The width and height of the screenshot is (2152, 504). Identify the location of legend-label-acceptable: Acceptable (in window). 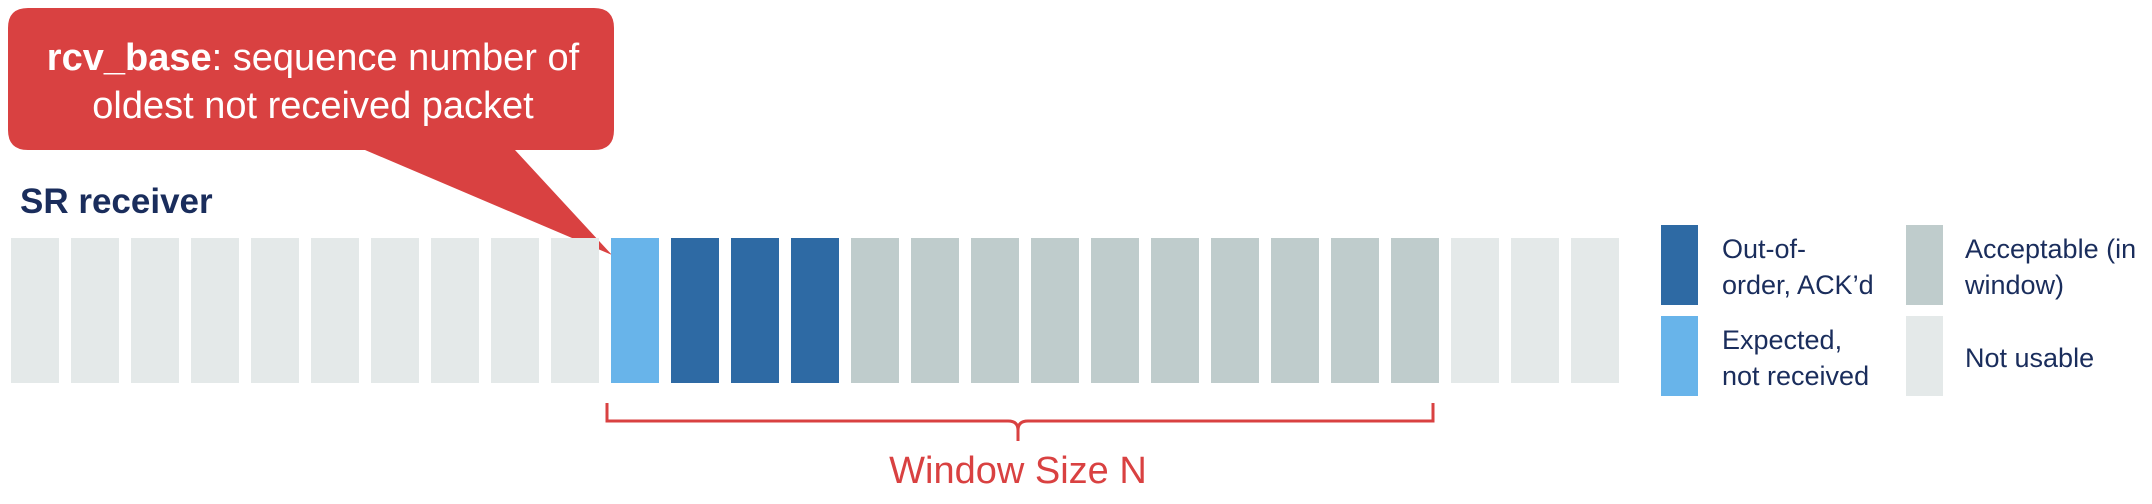
(2054, 267).